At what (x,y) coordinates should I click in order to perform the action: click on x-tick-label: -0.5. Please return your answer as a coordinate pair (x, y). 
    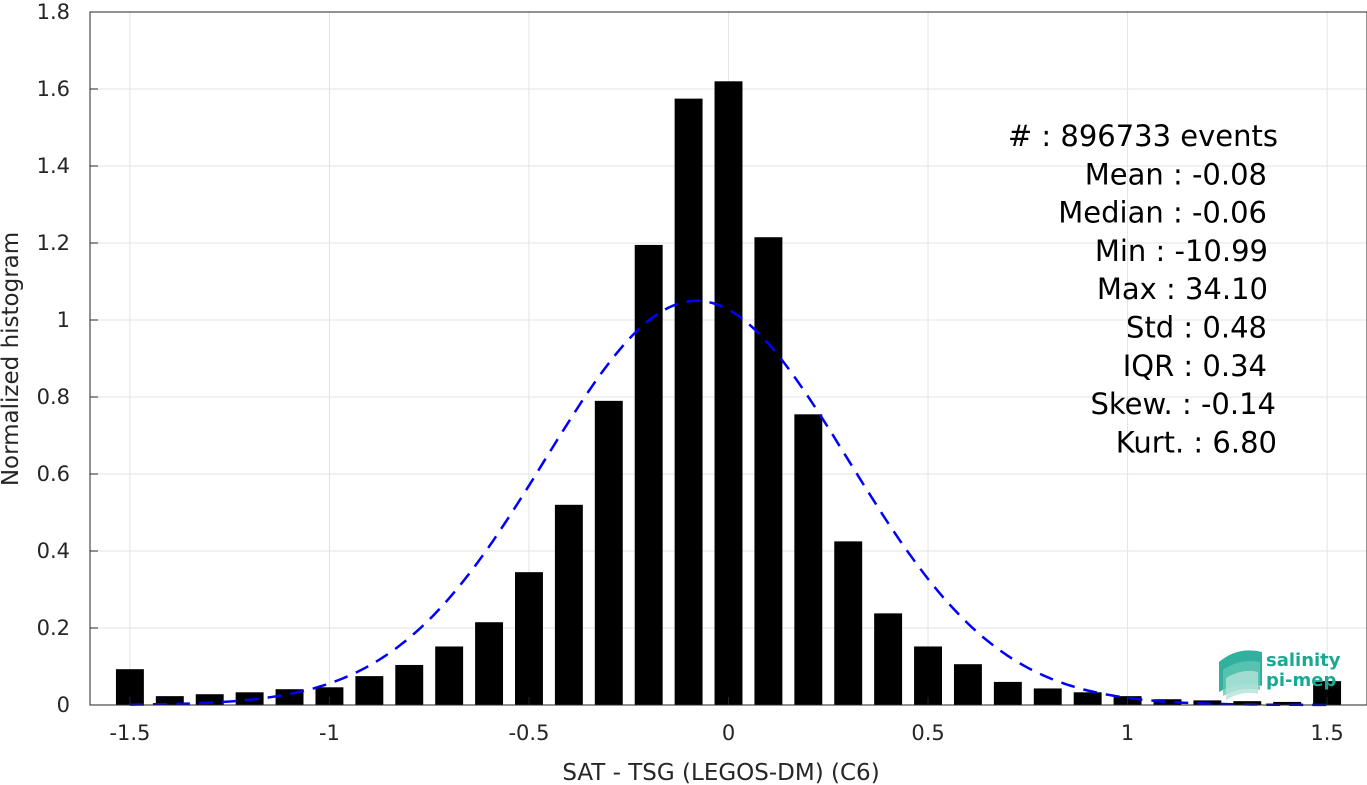
    Looking at the image, I should click on (528, 733).